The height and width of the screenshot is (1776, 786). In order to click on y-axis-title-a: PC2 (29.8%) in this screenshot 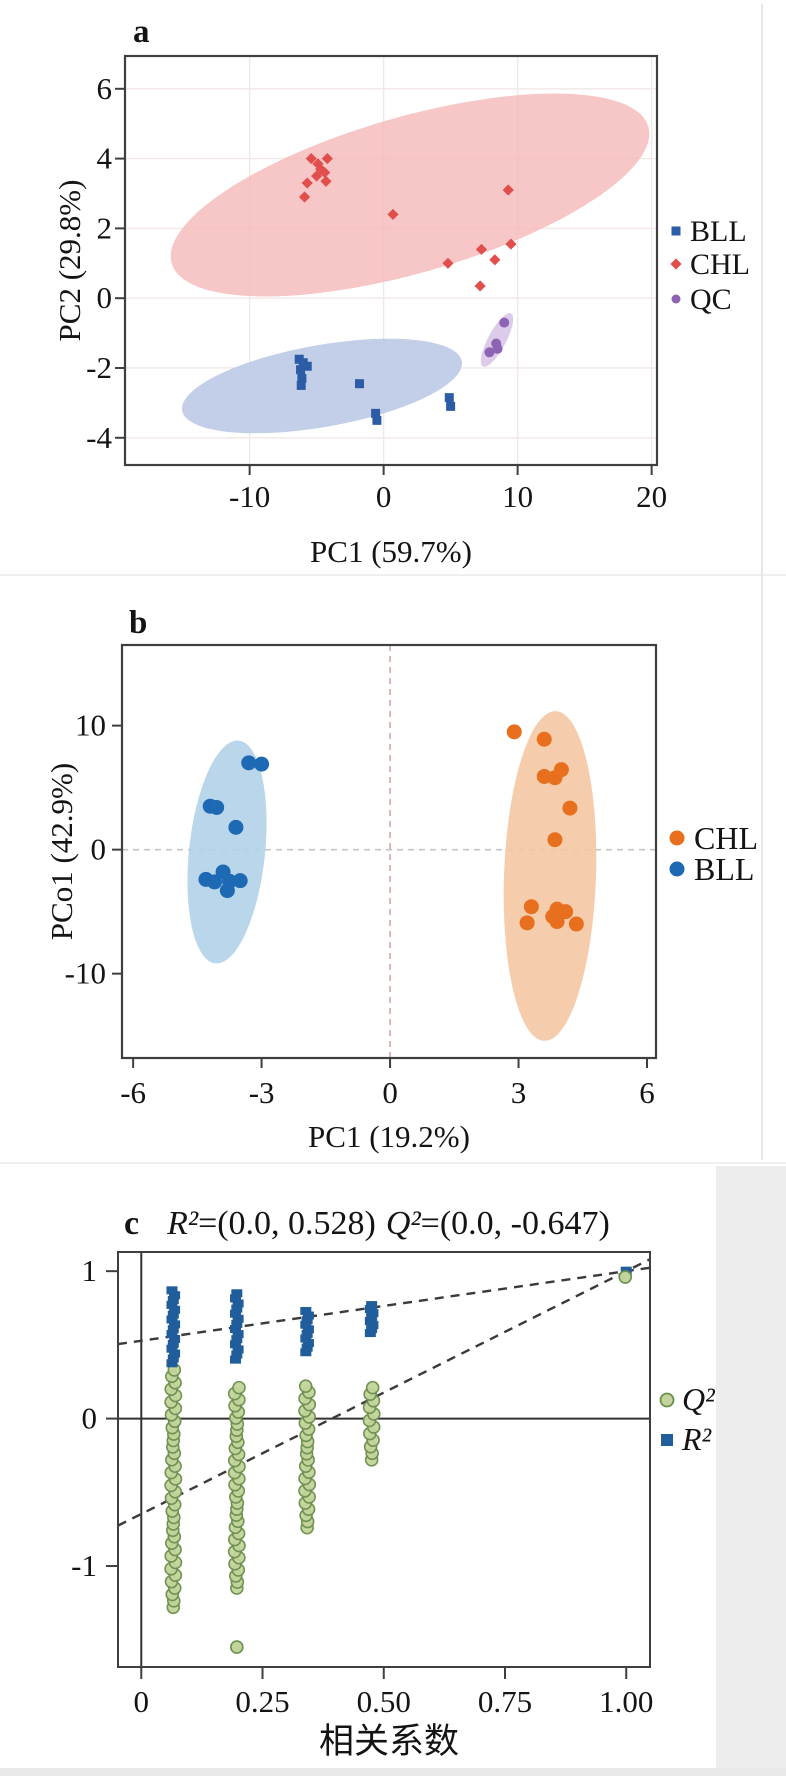, I will do `click(69, 261)`.